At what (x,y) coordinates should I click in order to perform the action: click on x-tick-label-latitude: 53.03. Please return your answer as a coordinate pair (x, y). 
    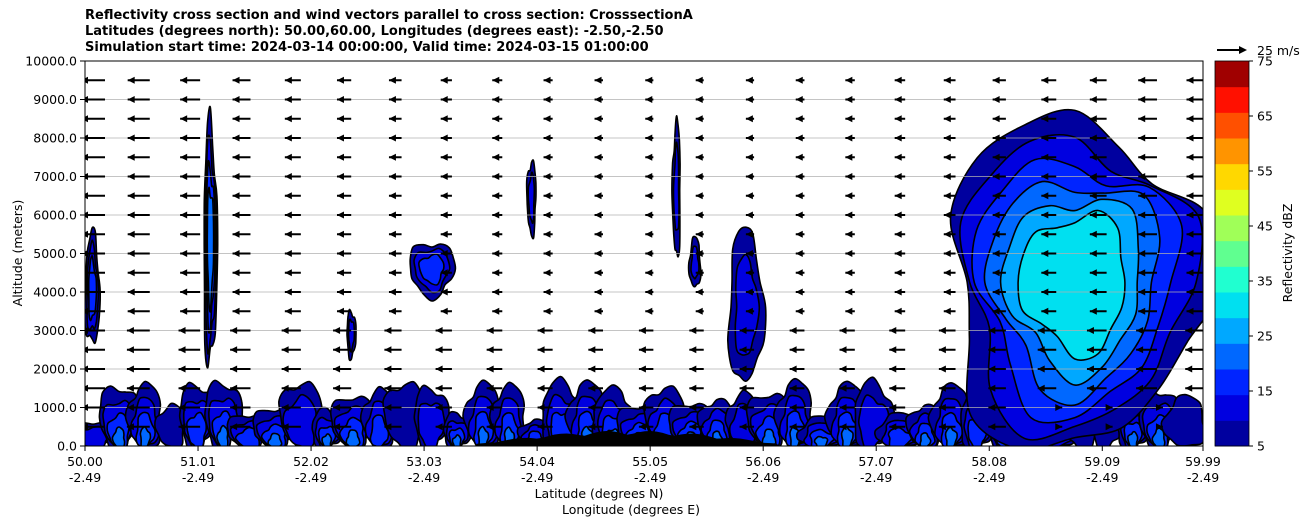
    Looking at the image, I should click on (424, 461).